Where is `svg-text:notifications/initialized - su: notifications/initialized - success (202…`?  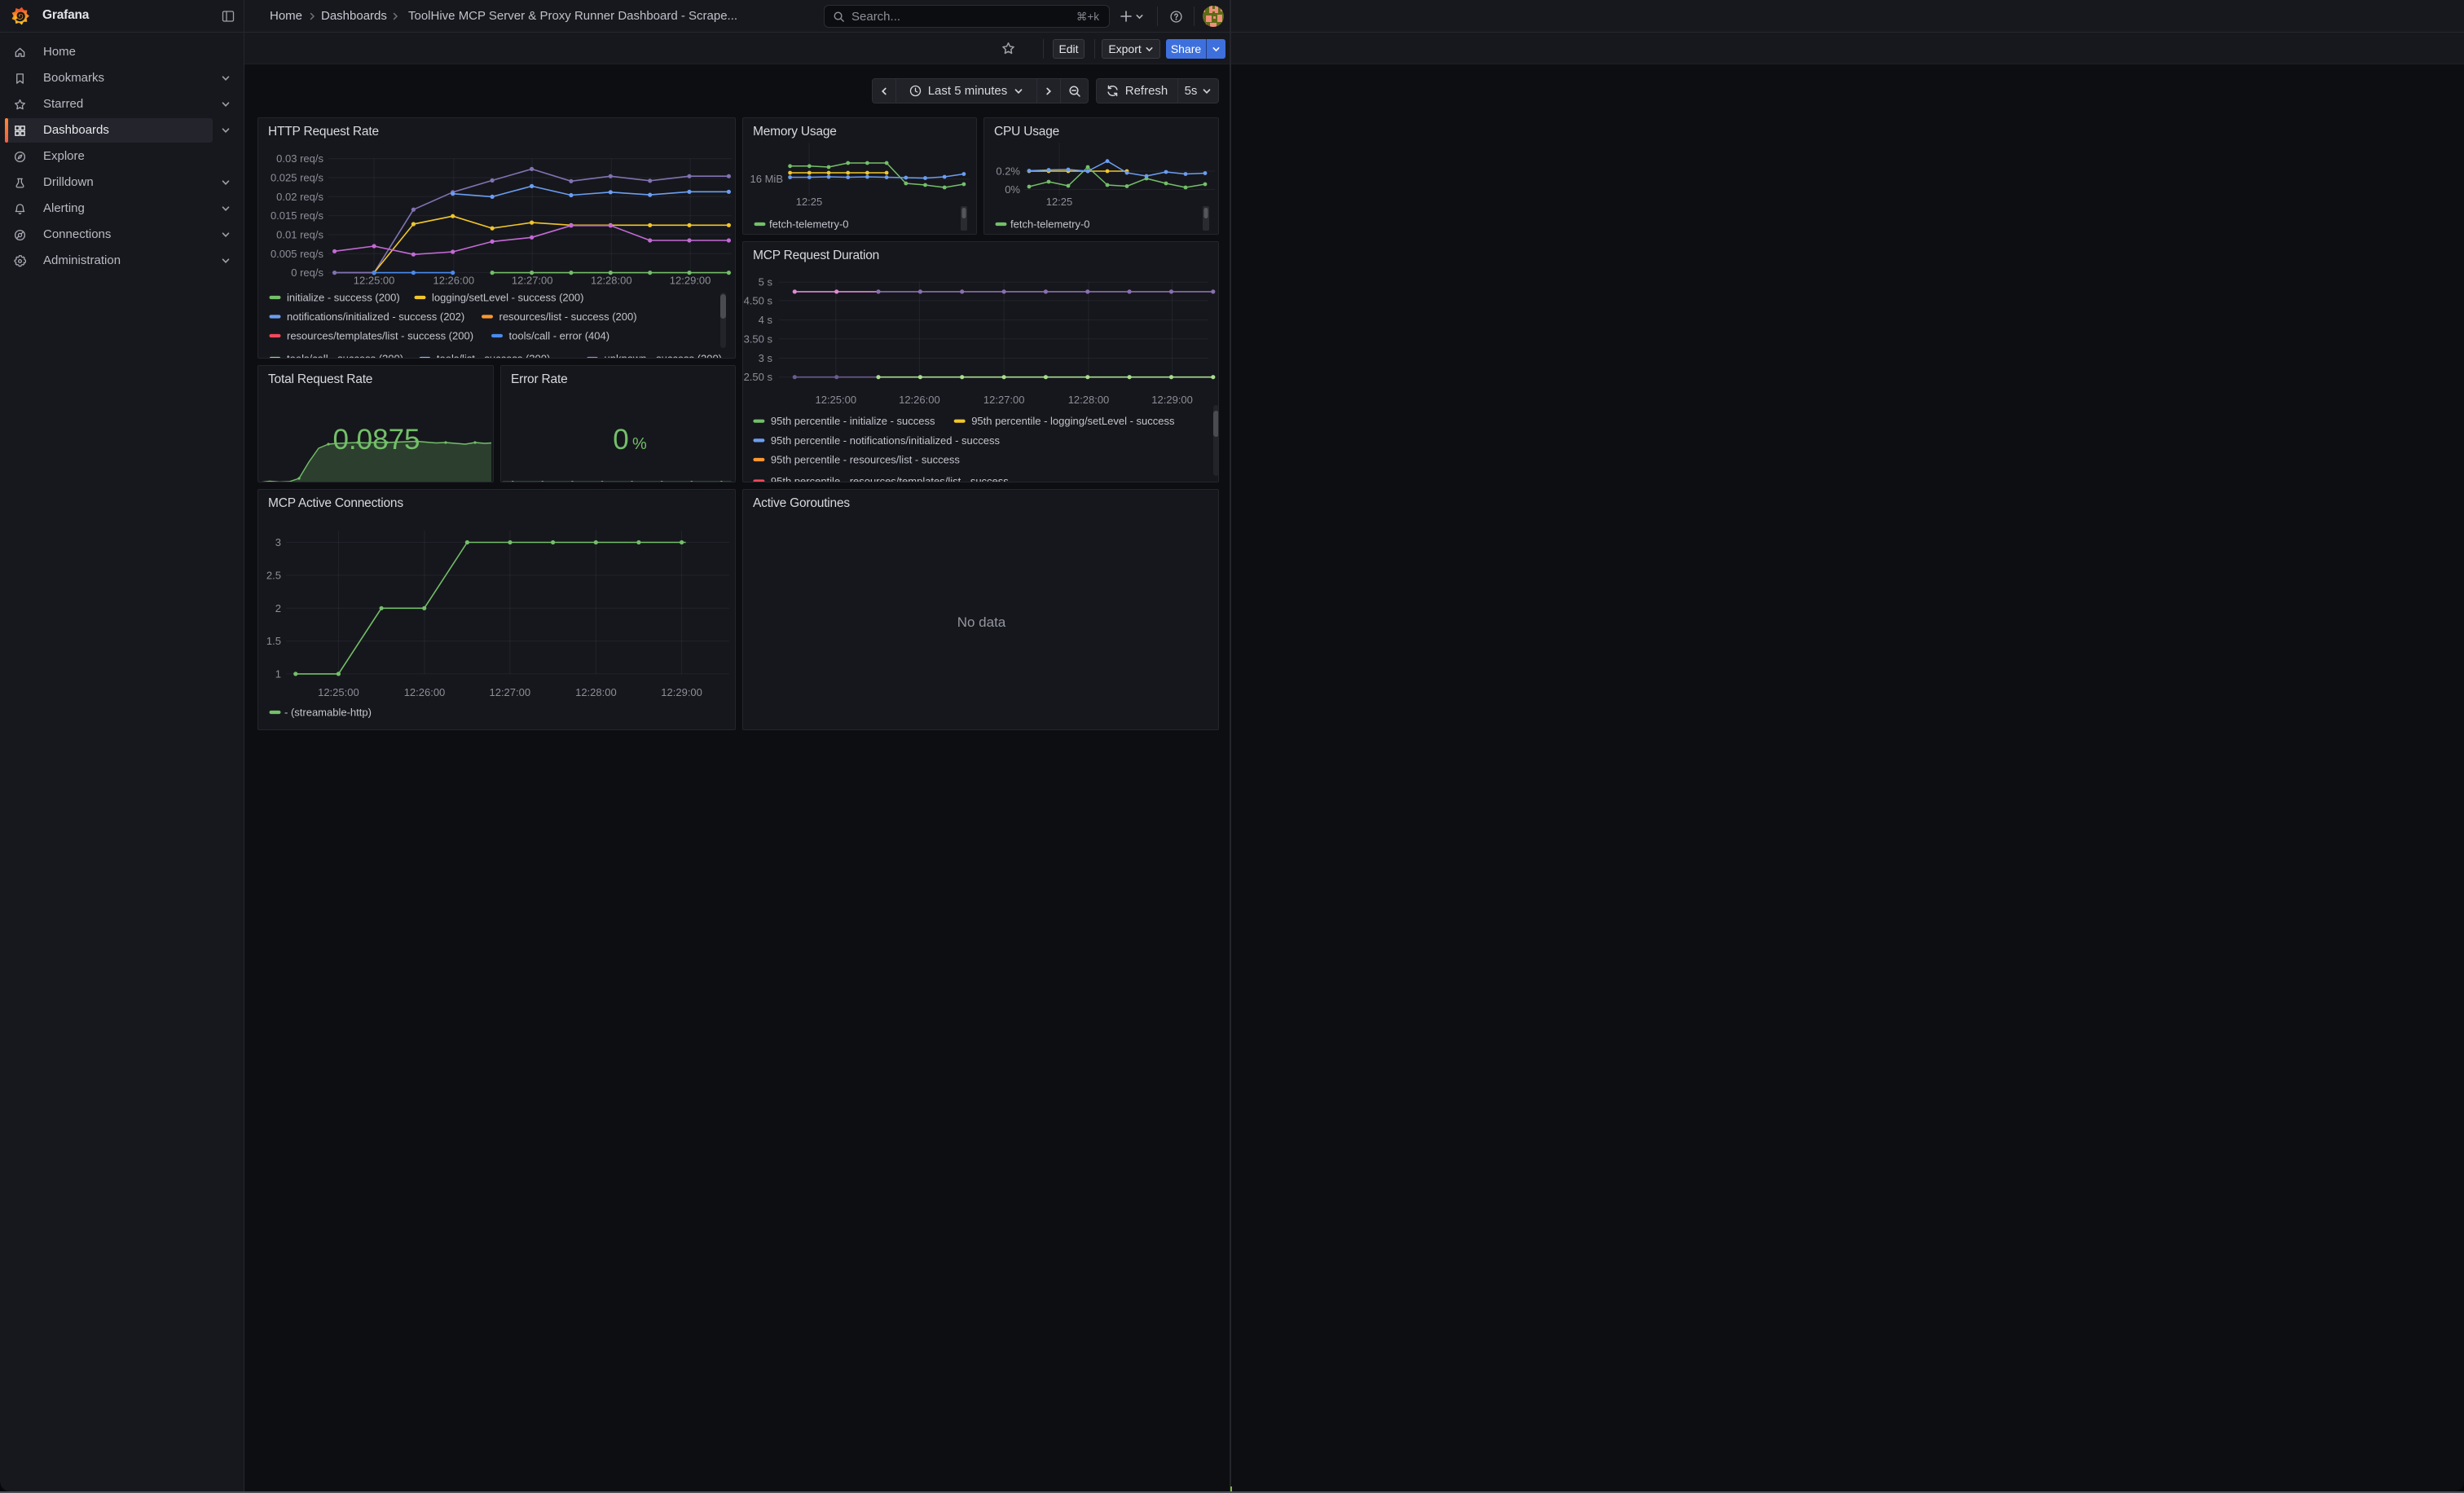 svg-text:notifications/initialized - su: notifications/initialized - success (202… is located at coordinates (375, 316).